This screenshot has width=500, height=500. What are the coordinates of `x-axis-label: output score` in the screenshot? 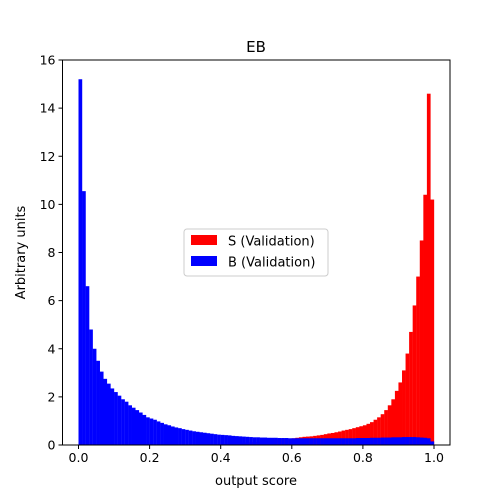 It's located at (256, 481).